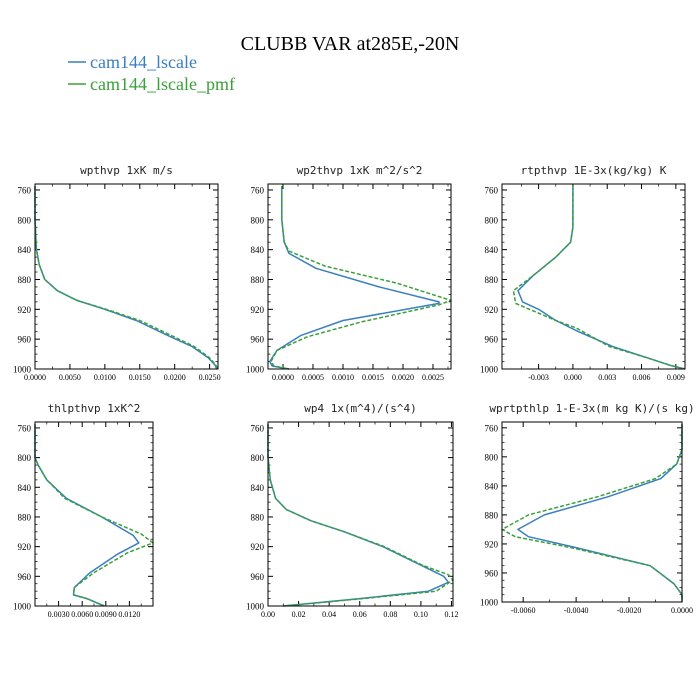 This screenshot has width=700, height=700. Describe the element at coordinates (151, 73) in the screenshot. I see `legend: cam144_lscale cam144_lscale_pmf` at that location.